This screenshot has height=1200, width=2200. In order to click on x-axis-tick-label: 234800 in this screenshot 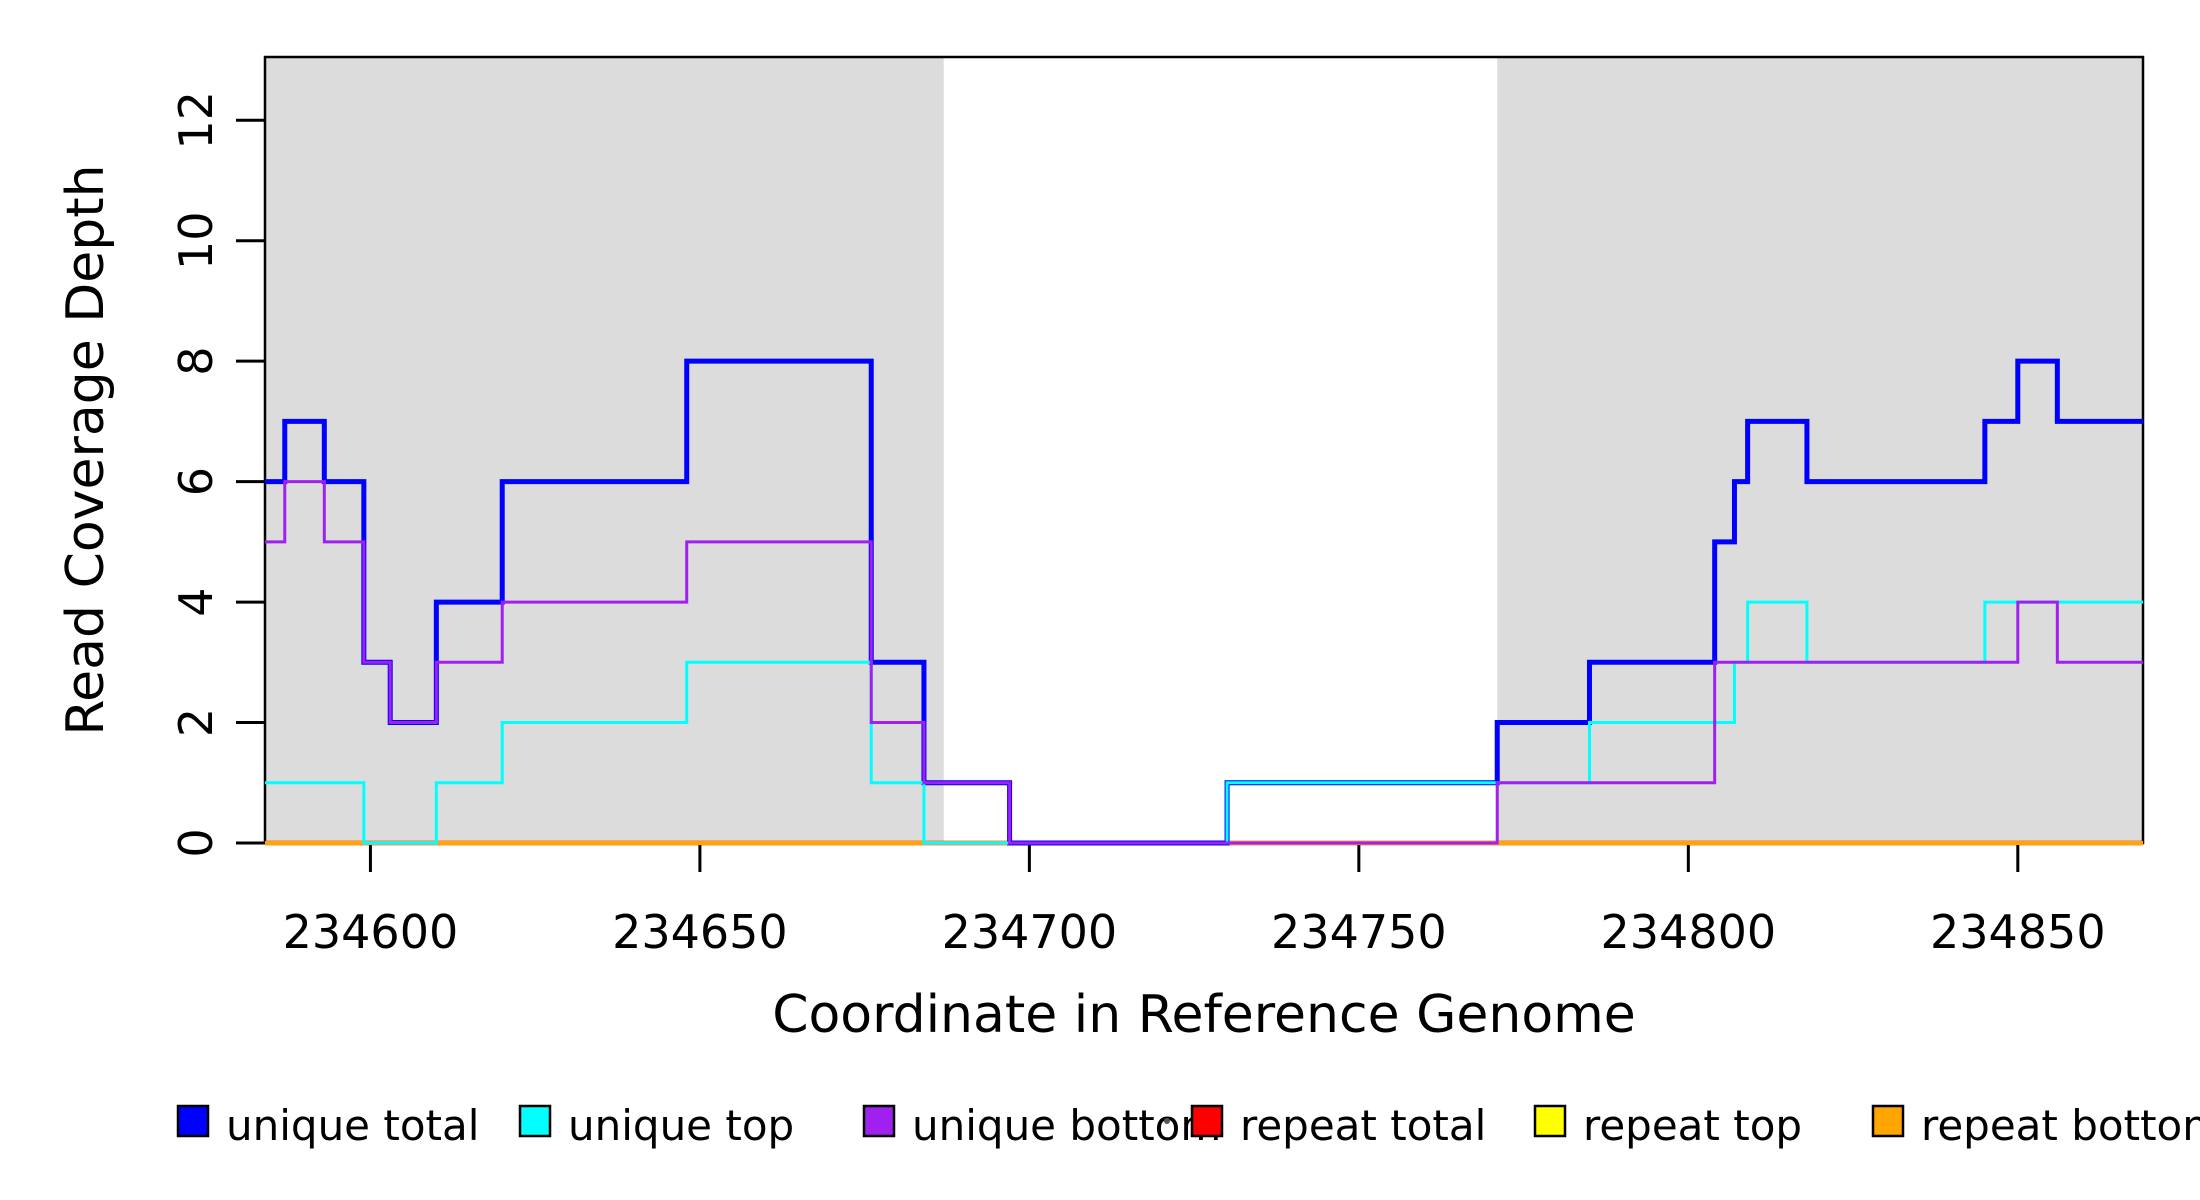, I will do `click(1689, 932)`.